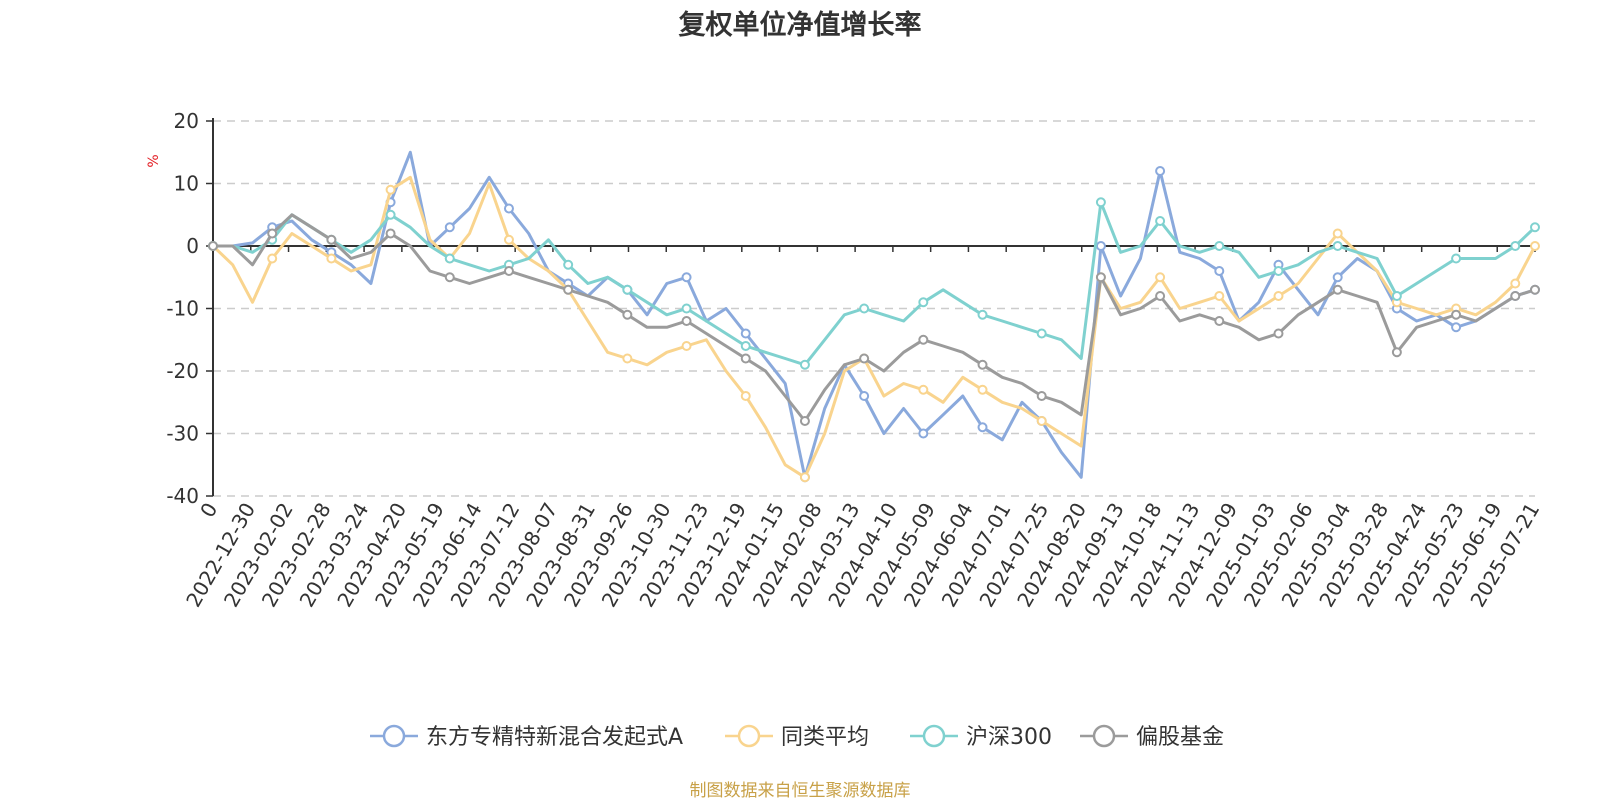  I want to click on legend: 东方专精特新混合发起式A 同类平均 沪深300 偏股基金, so click(797, 737).